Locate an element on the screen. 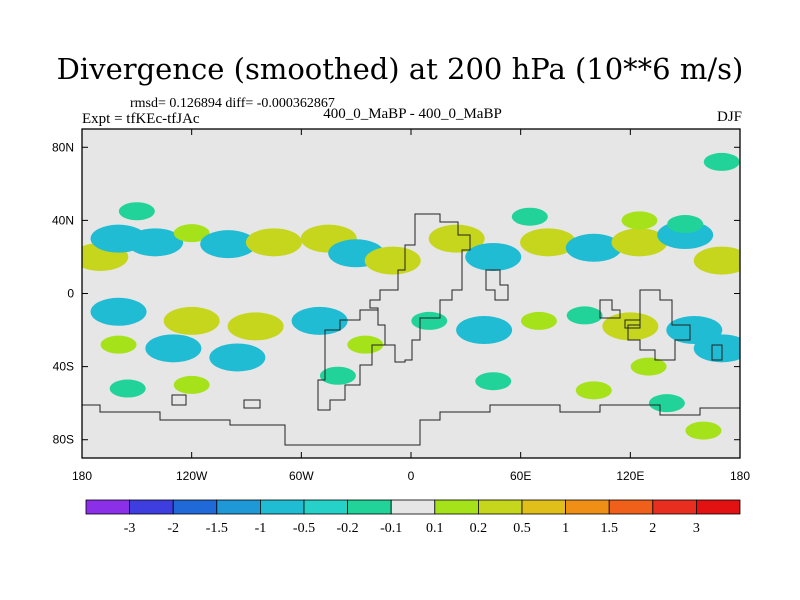  season-label: DJF is located at coordinates (729, 117).